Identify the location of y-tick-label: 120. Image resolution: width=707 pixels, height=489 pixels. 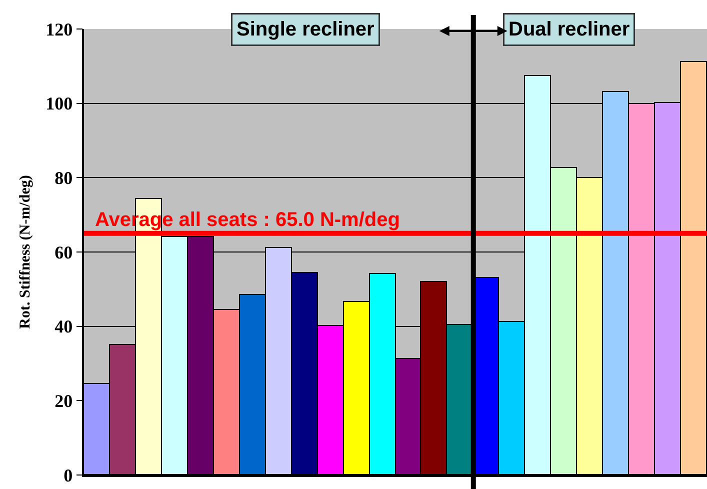
(59, 29).